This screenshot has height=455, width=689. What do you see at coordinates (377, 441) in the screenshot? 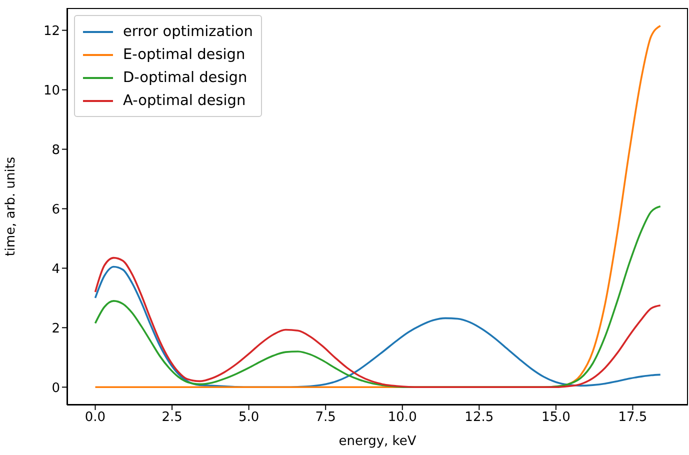
I see `x-axis-title: energy, keV` at bounding box center [377, 441].